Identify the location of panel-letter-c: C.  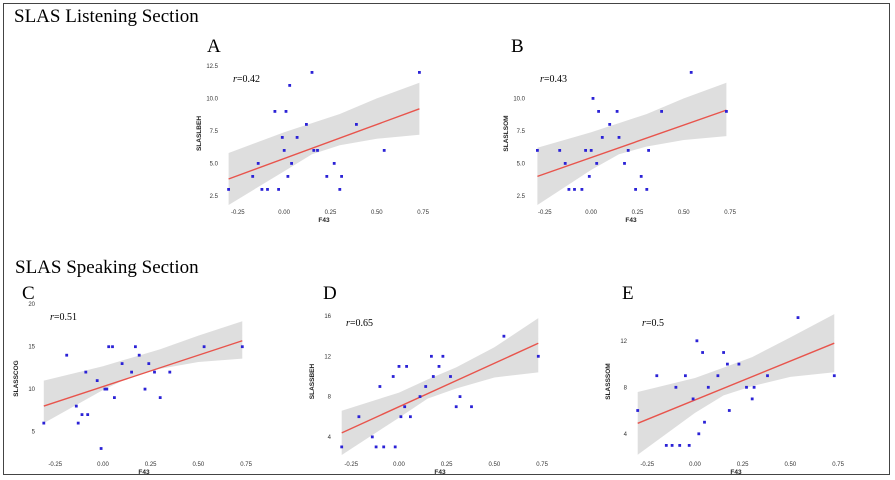
(28, 293).